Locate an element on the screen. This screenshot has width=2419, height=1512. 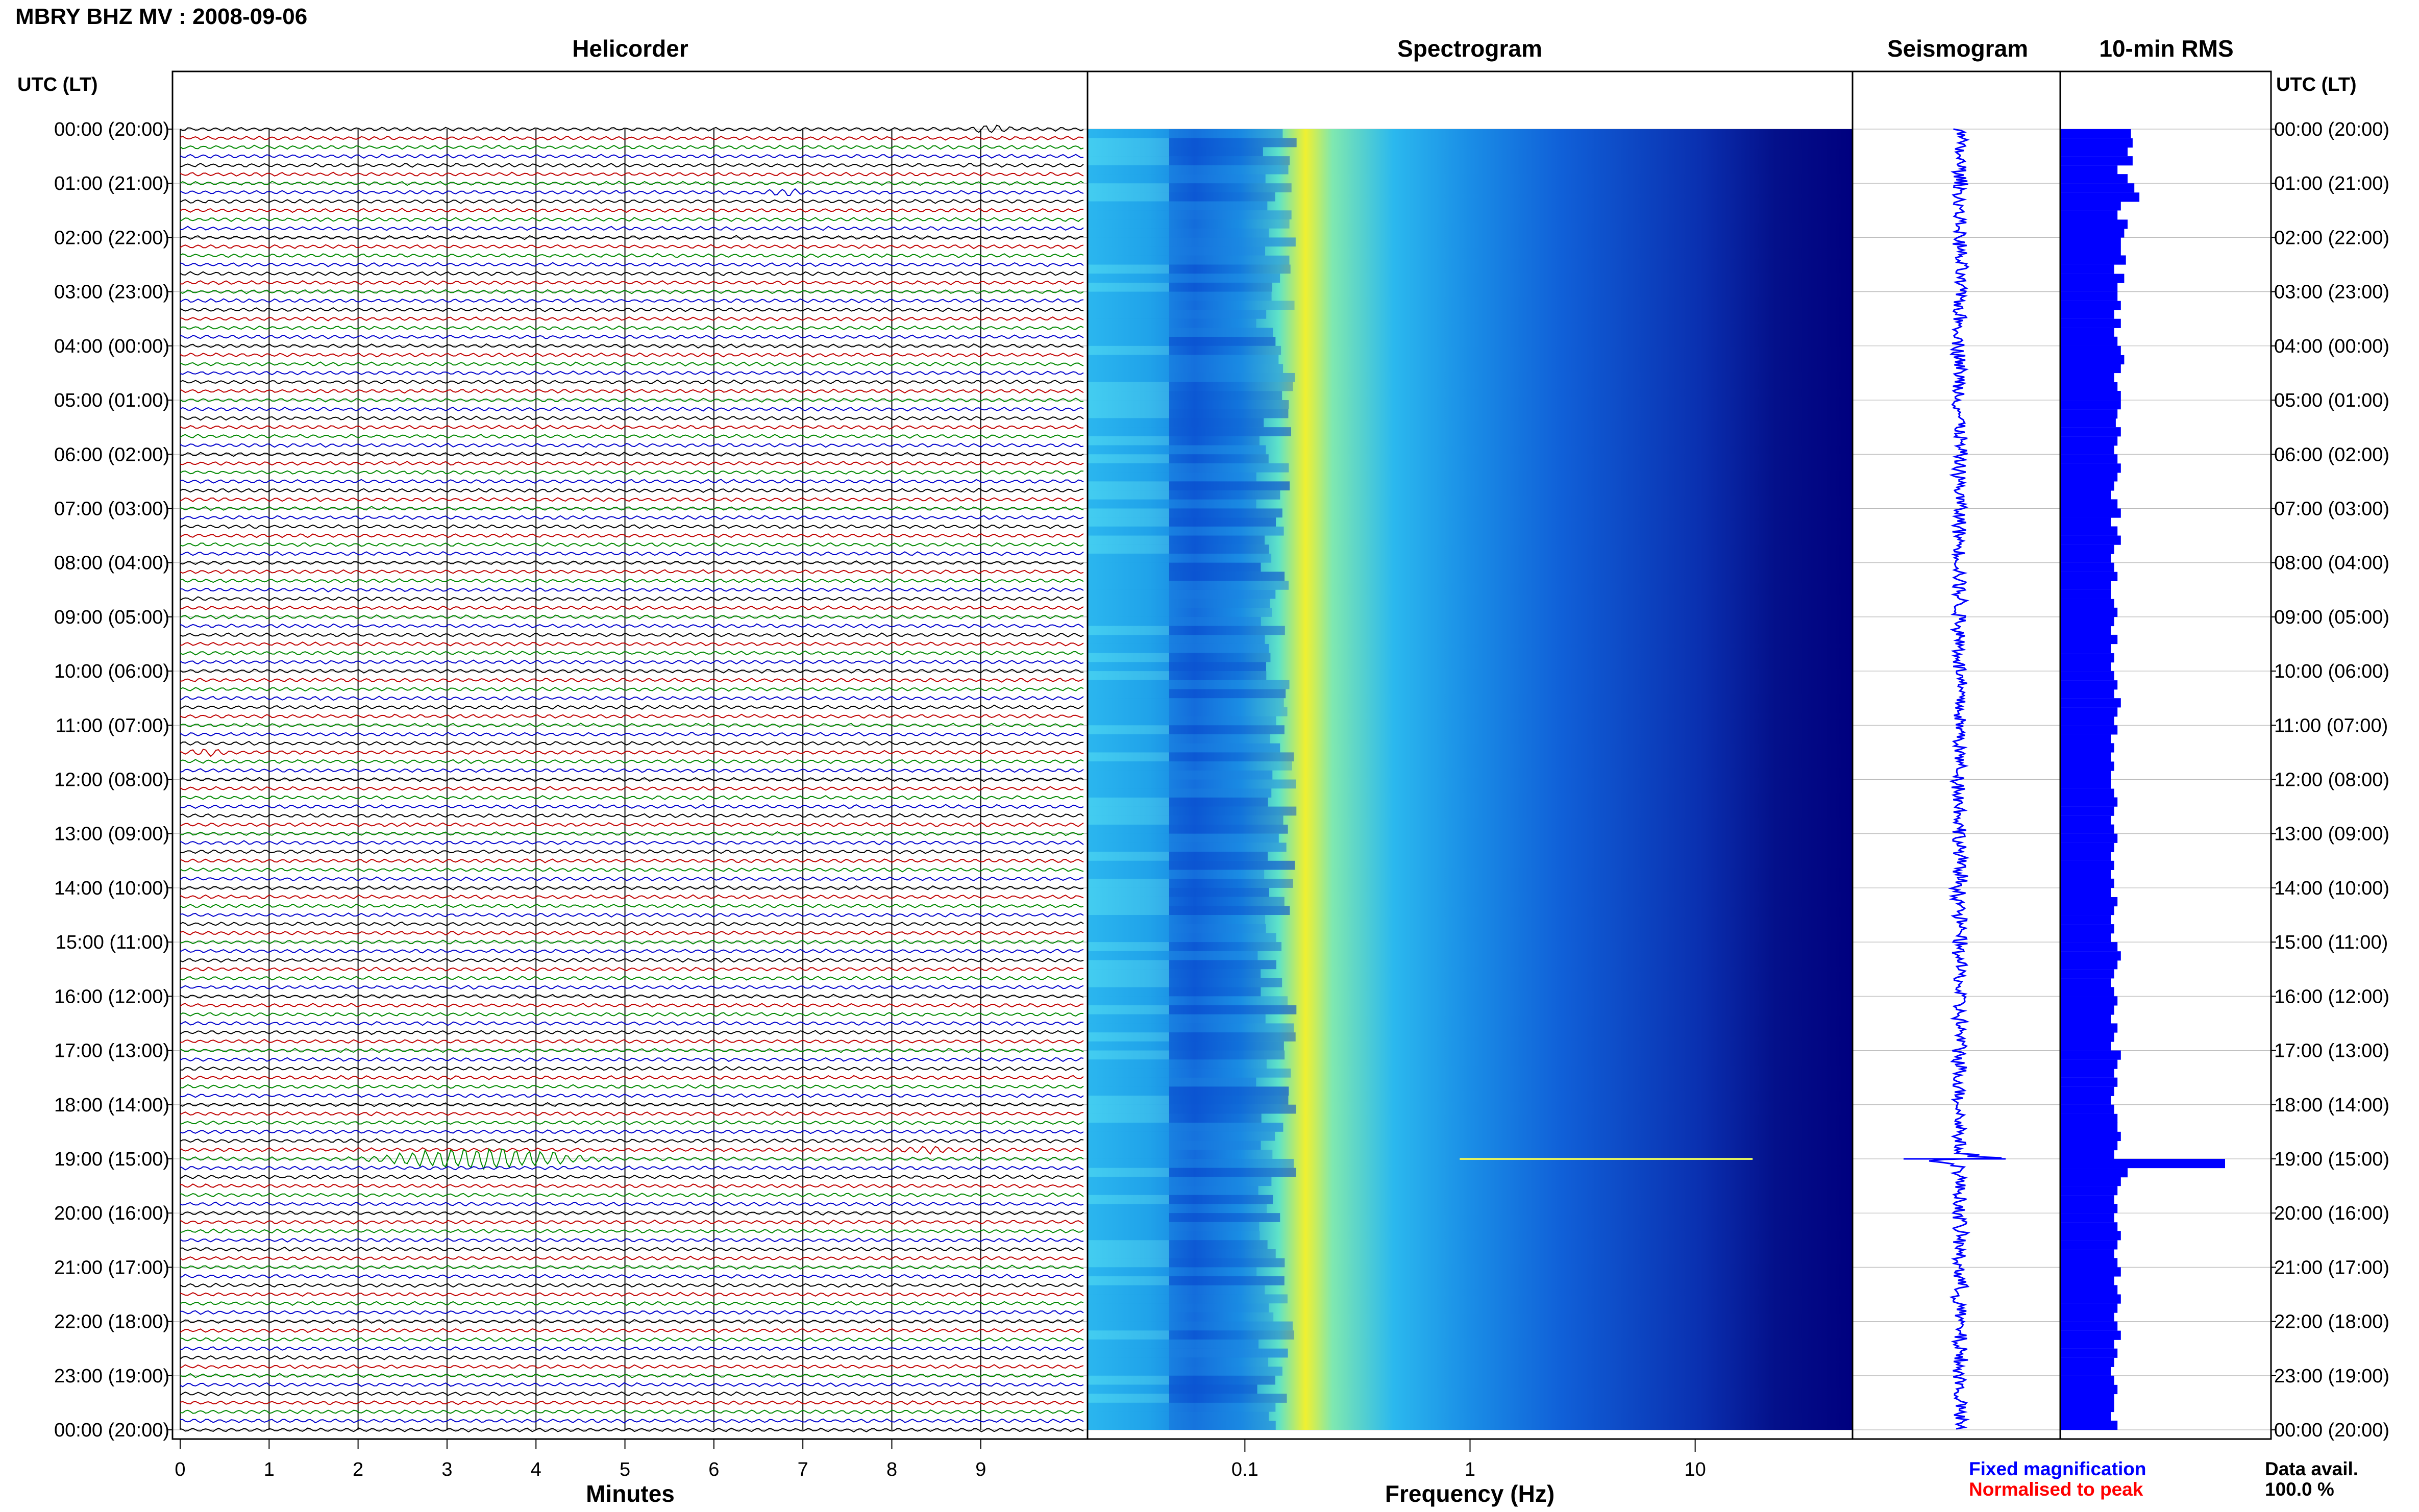
minute-tick-label: 2 is located at coordinates (358, 1469).